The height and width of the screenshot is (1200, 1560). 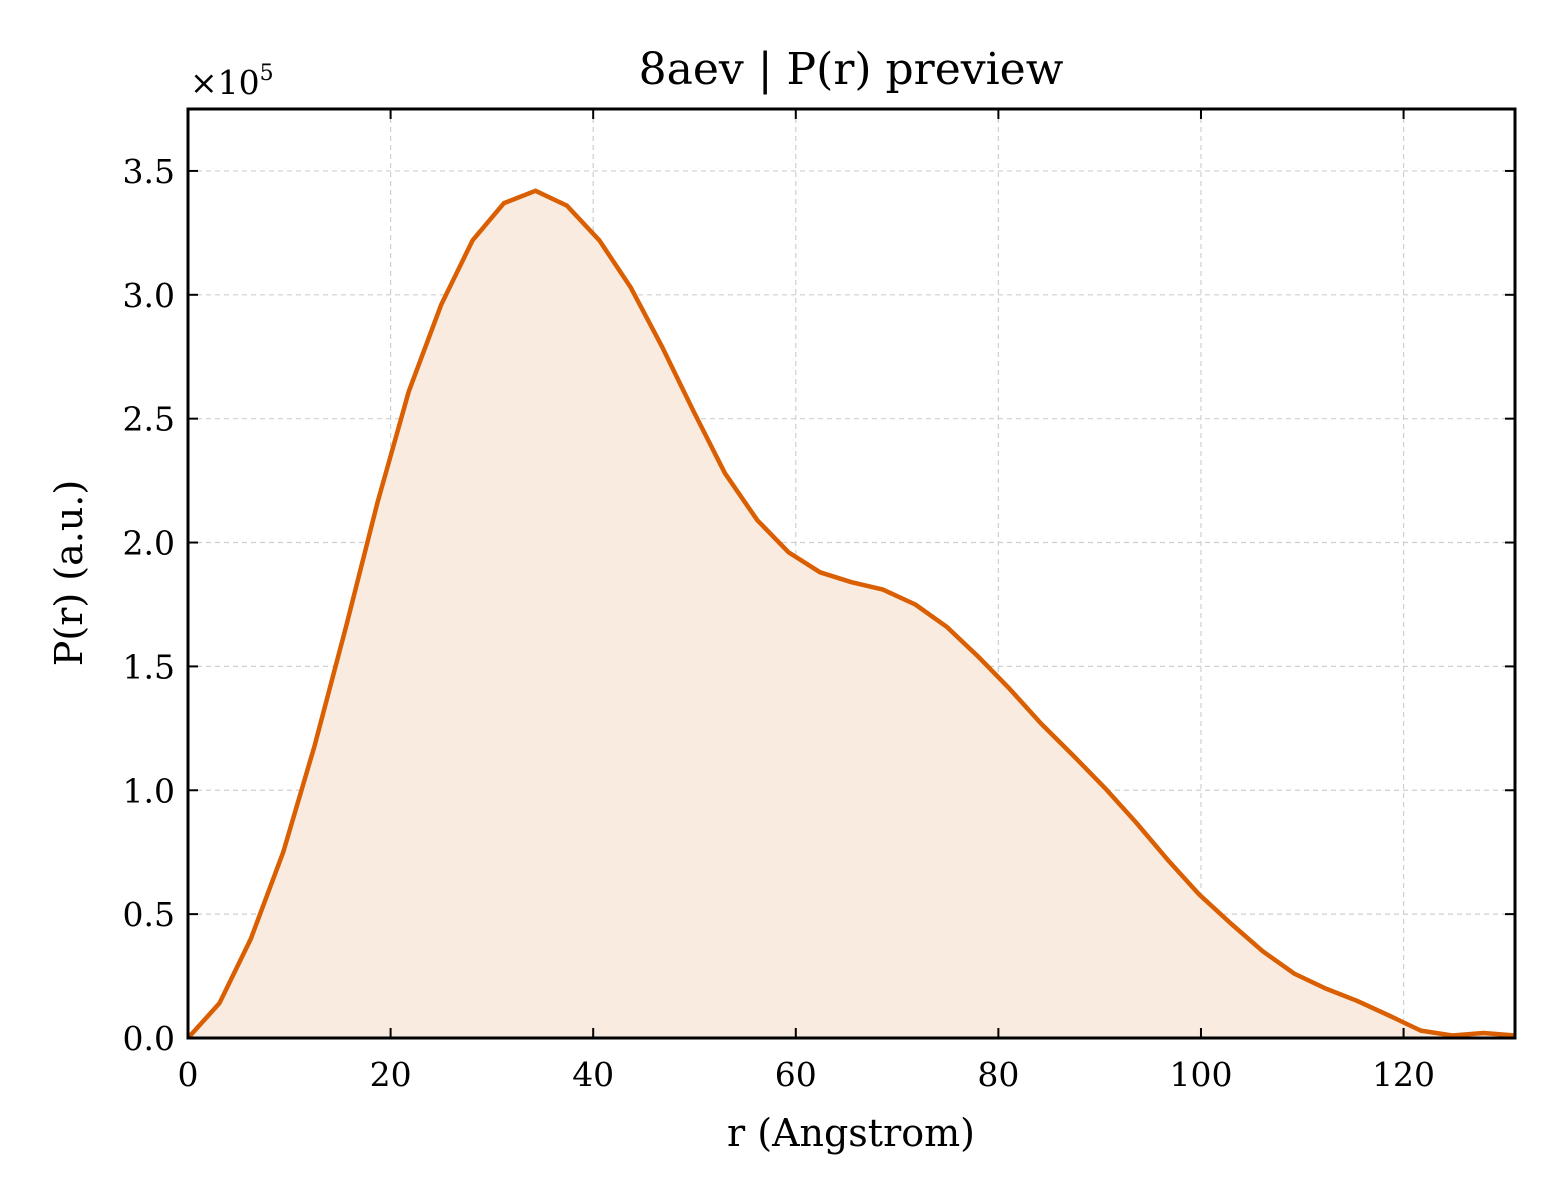 What do you see at coordinates (149, 1038) in the screenshot?
I see `y-tick-label: 0.0` at bounding box center [149, 1038].